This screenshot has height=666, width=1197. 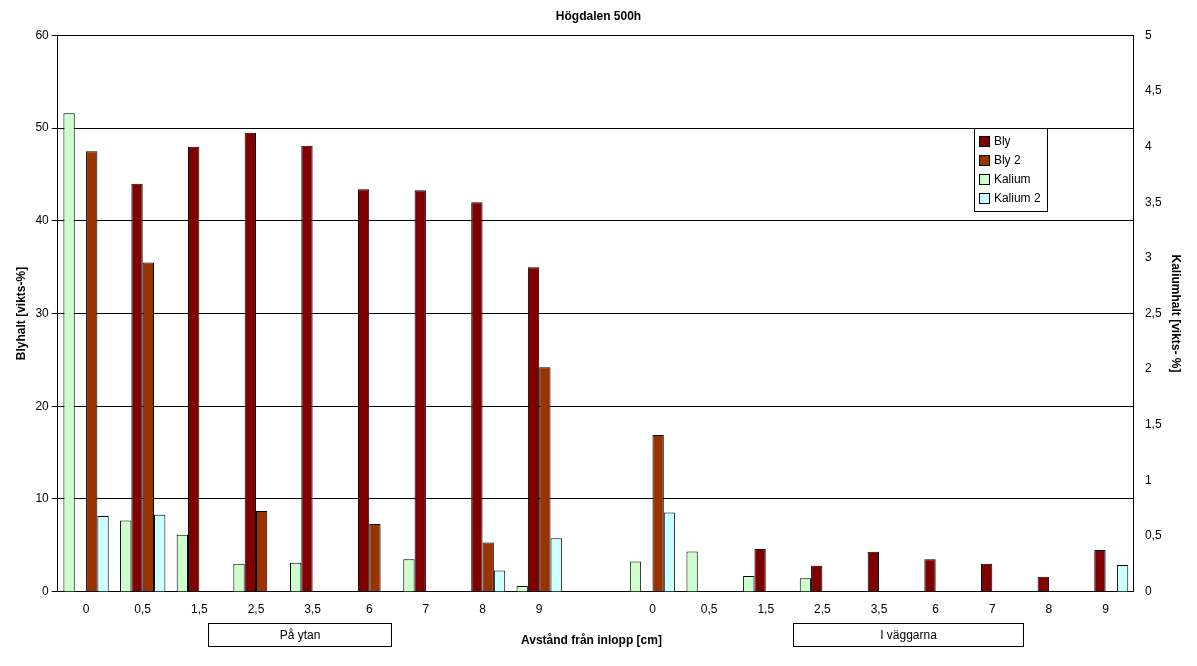 I want to click on y-tick-label: 50, so click(x=42, y=127).